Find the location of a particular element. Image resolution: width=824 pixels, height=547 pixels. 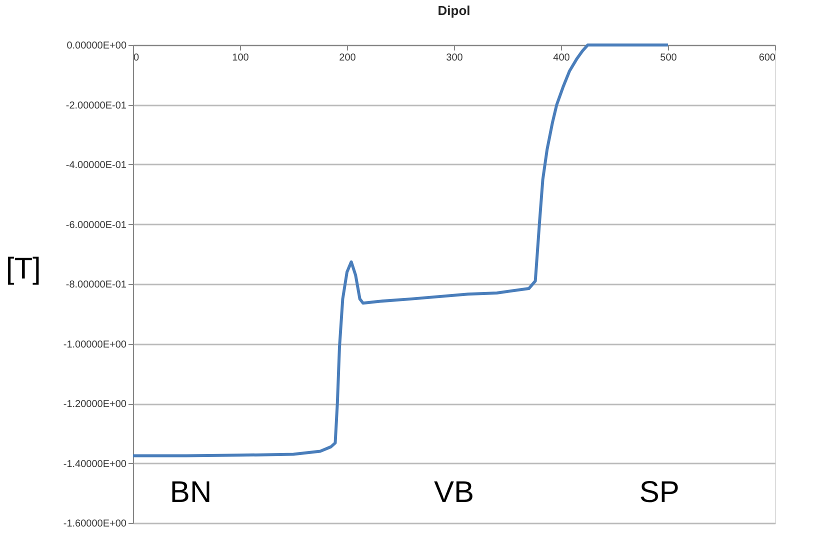

y-tick-label: -4.00000E-01 is located at coordinates (96, 165).